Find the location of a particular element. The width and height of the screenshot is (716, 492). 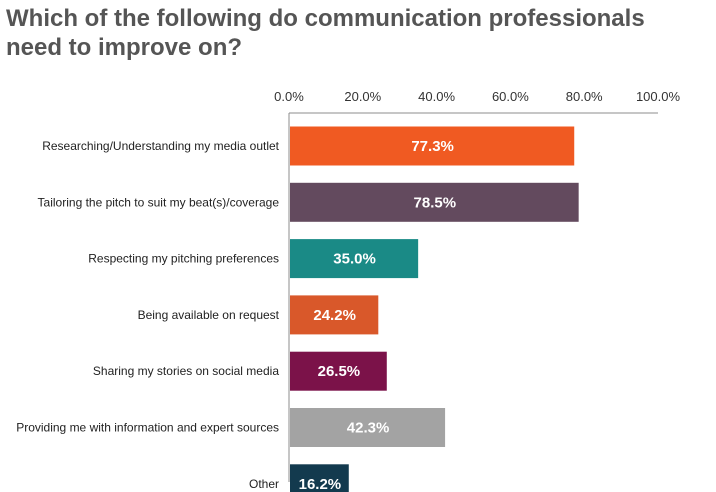

x-tick-label: 100.0% is located at coordinates (658, 96).